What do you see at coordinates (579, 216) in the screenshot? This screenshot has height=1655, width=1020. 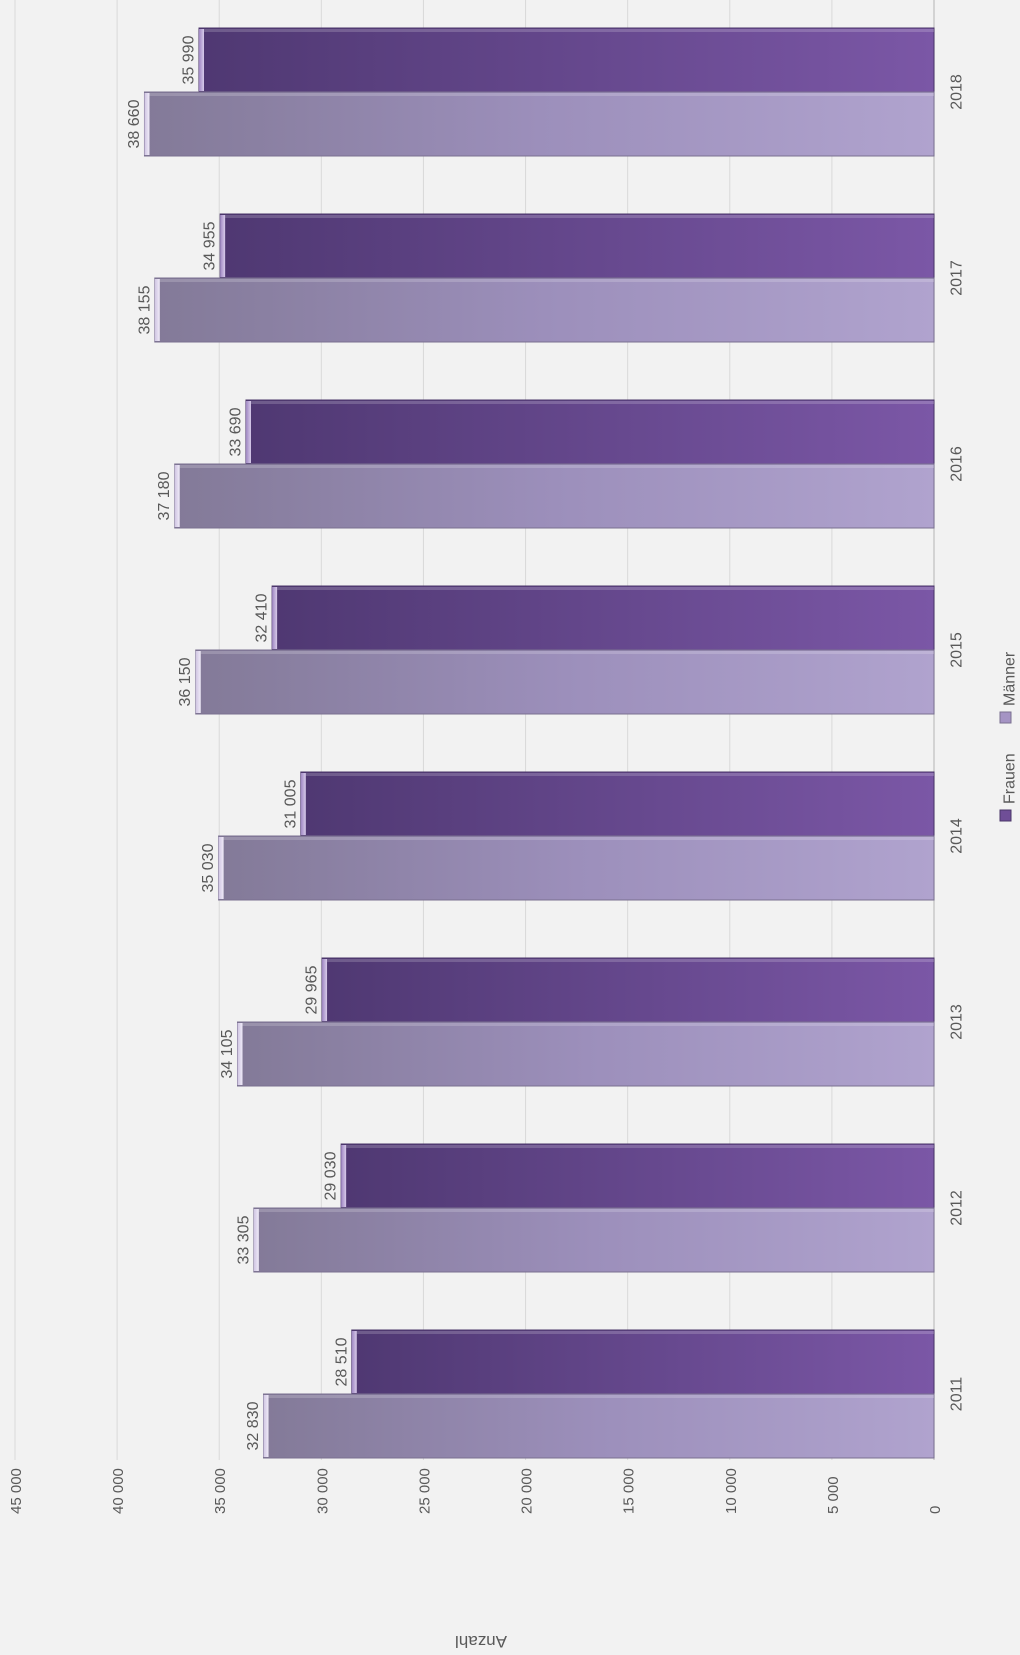 I see `bar-highlight-frauen-2017` at bounding box center [579, 216].